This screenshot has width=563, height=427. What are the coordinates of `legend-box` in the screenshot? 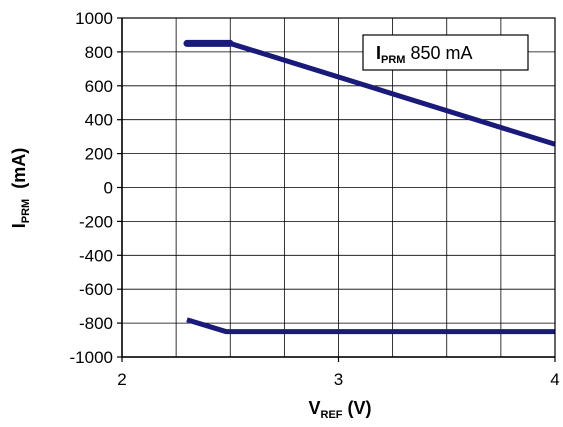 It's located at (445, 52).